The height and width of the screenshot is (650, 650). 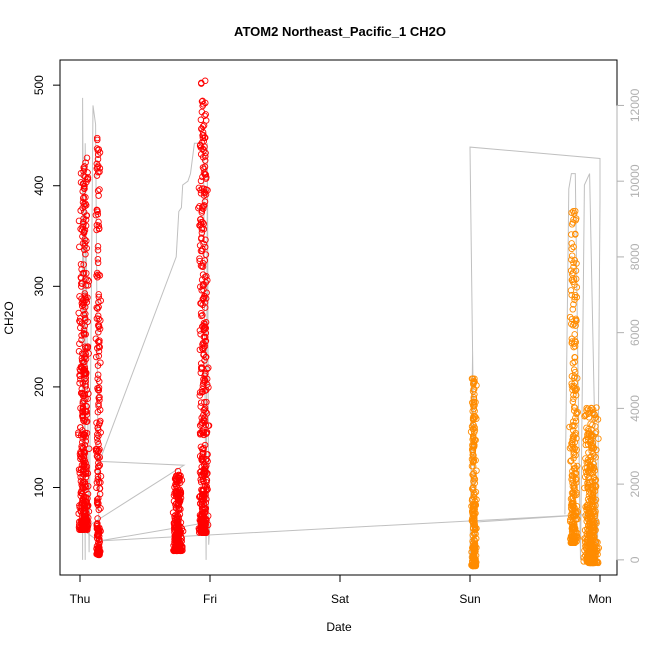 What do you see at coordinates (39, 85) in the screenshot?
I see `y-tick-label: 500` at bounding box center [39, 85].